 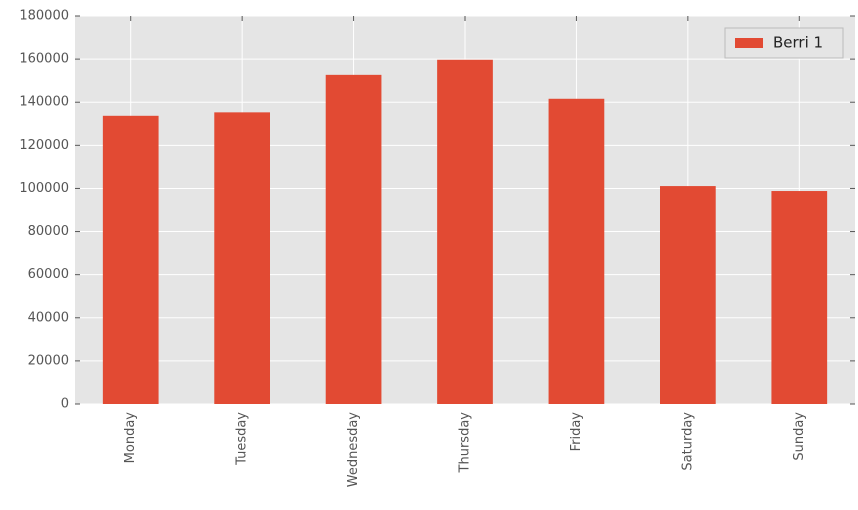 What do you see at coordinates (44, 188) in the screenshot?
I see `y-tick-label: 100000` at bounding box center [44, 188].